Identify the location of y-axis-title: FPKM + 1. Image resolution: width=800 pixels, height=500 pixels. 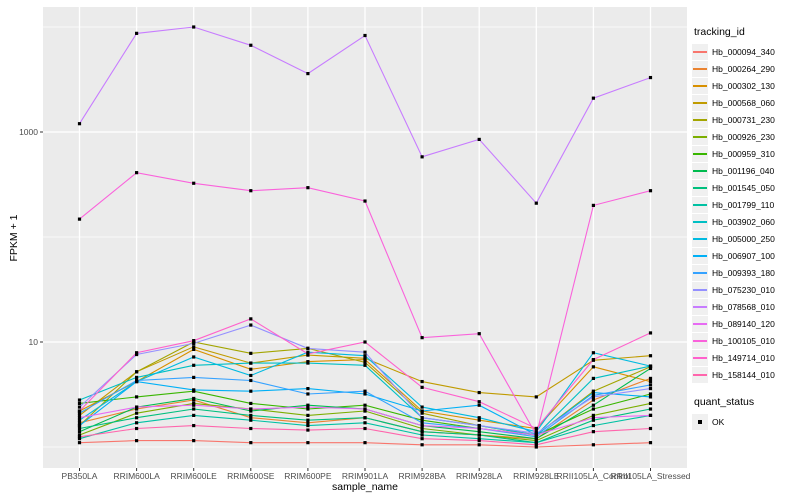
(14, 238).